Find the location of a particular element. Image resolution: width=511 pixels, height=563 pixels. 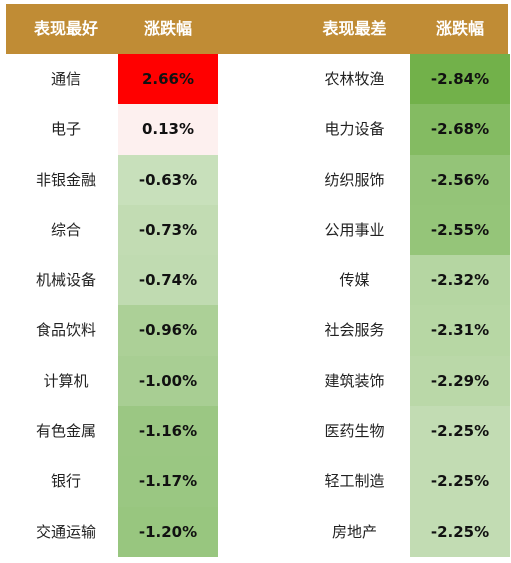

table-row: 通信 2.66% 农林牧渔 -2.84% is located at coordinates (258, 79).